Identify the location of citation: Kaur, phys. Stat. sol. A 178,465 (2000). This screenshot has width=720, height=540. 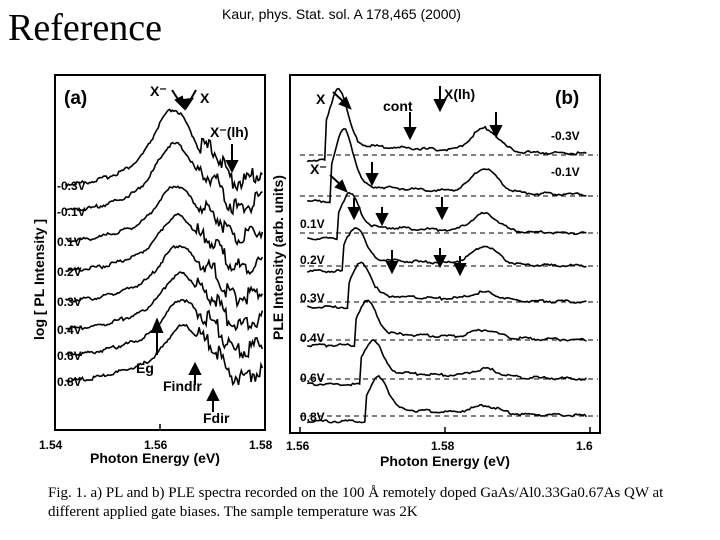
(341, 14).